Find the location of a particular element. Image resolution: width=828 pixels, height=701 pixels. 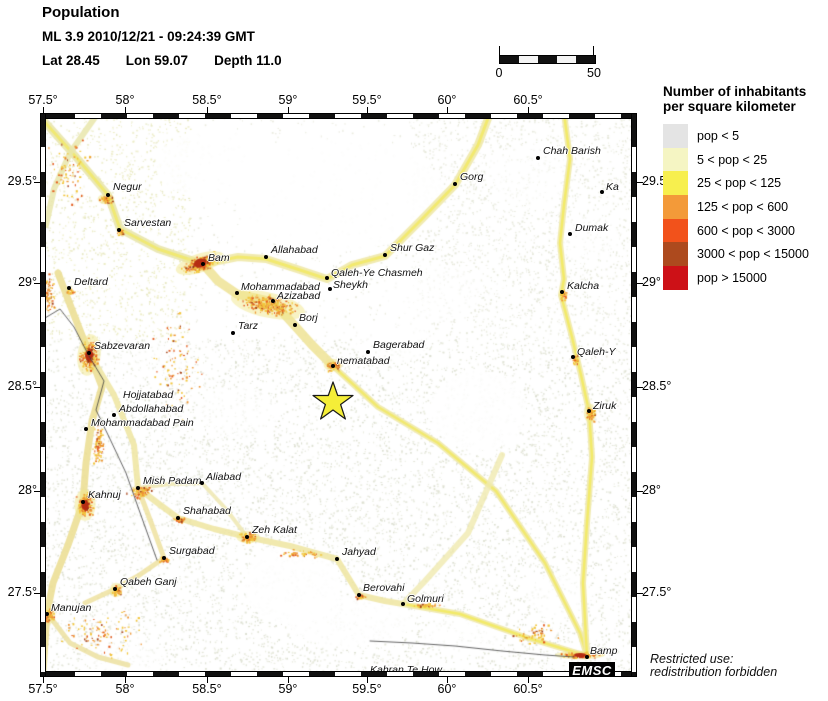

axis-label-left: 29.5° is located at coordinates (22, 180).